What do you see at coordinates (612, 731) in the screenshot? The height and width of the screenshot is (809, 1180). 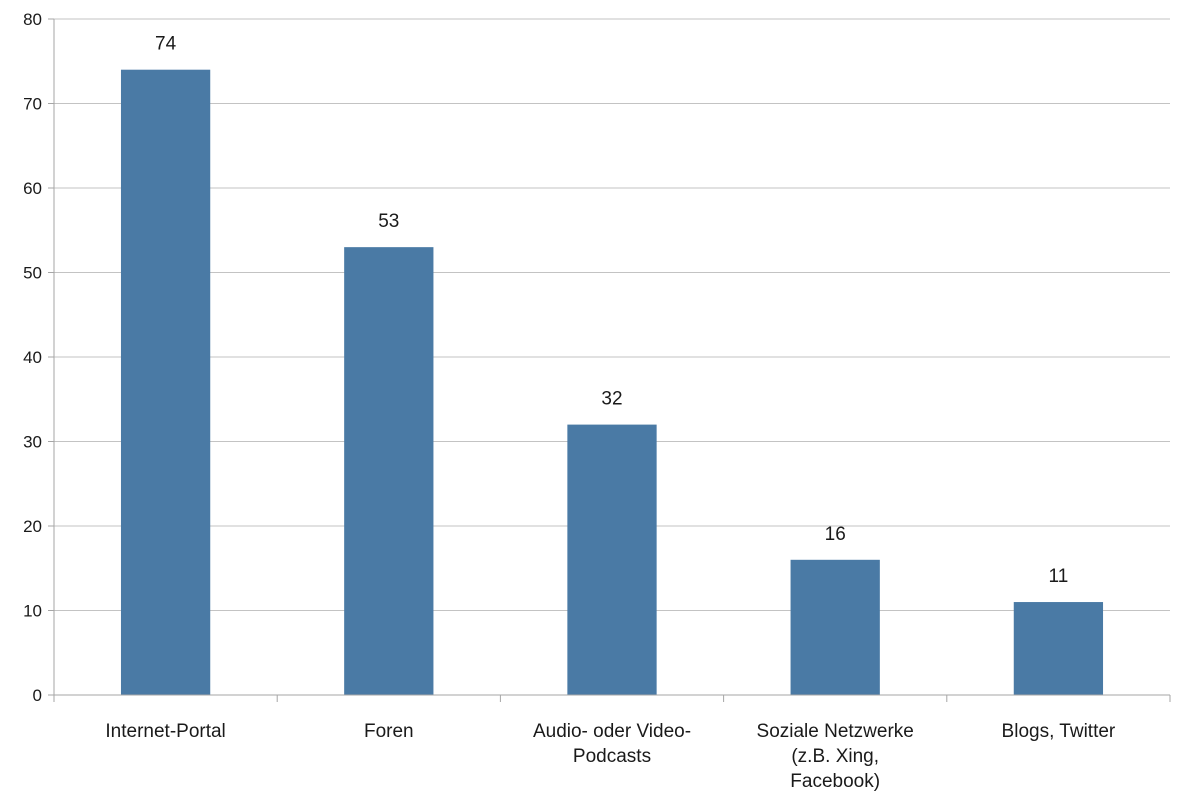 I see `x-category-label: Audio- oder Video-` at bounding box center [612, 731].